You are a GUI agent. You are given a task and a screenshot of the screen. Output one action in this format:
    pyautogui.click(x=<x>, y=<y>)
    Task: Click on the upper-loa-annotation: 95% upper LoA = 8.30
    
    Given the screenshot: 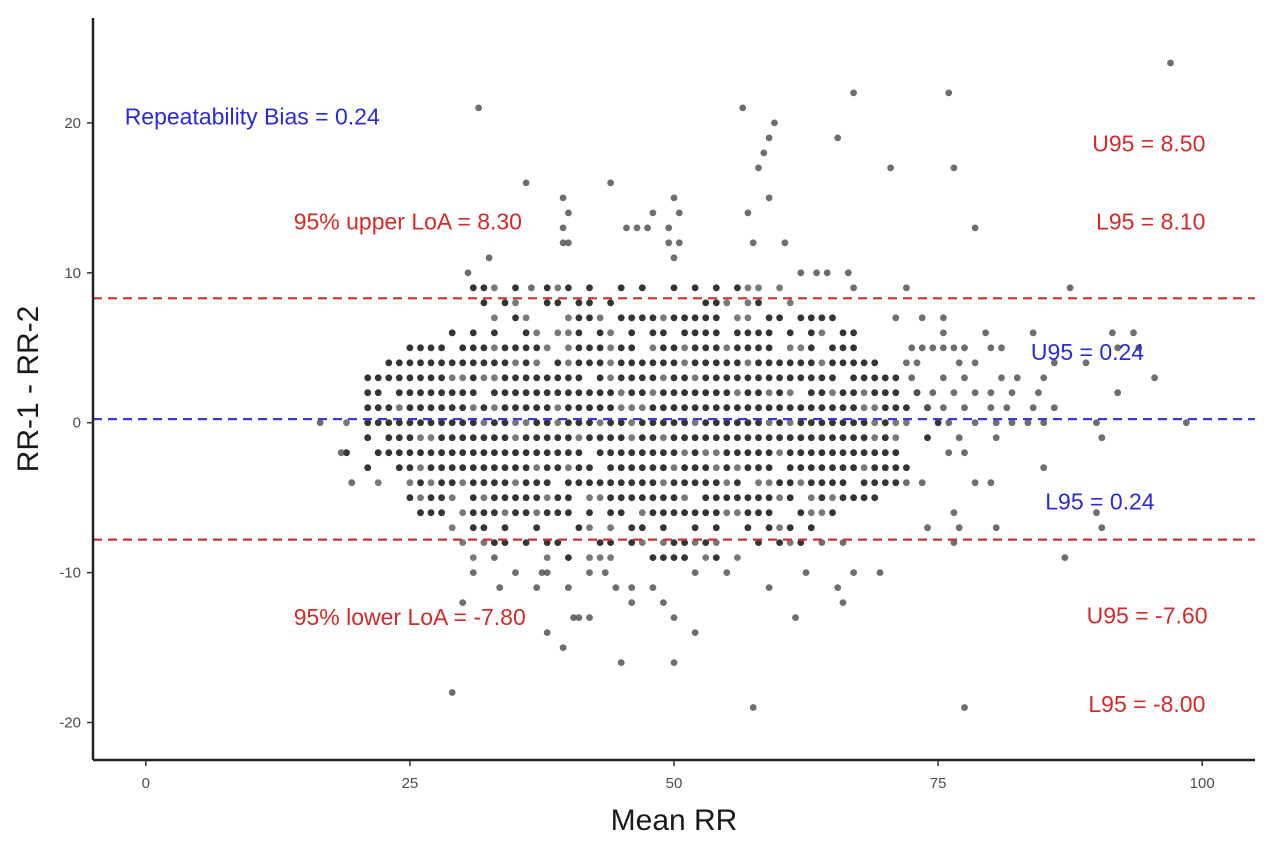 What is the action you would take?
    pyautogui.click(x=408, y=221)
    